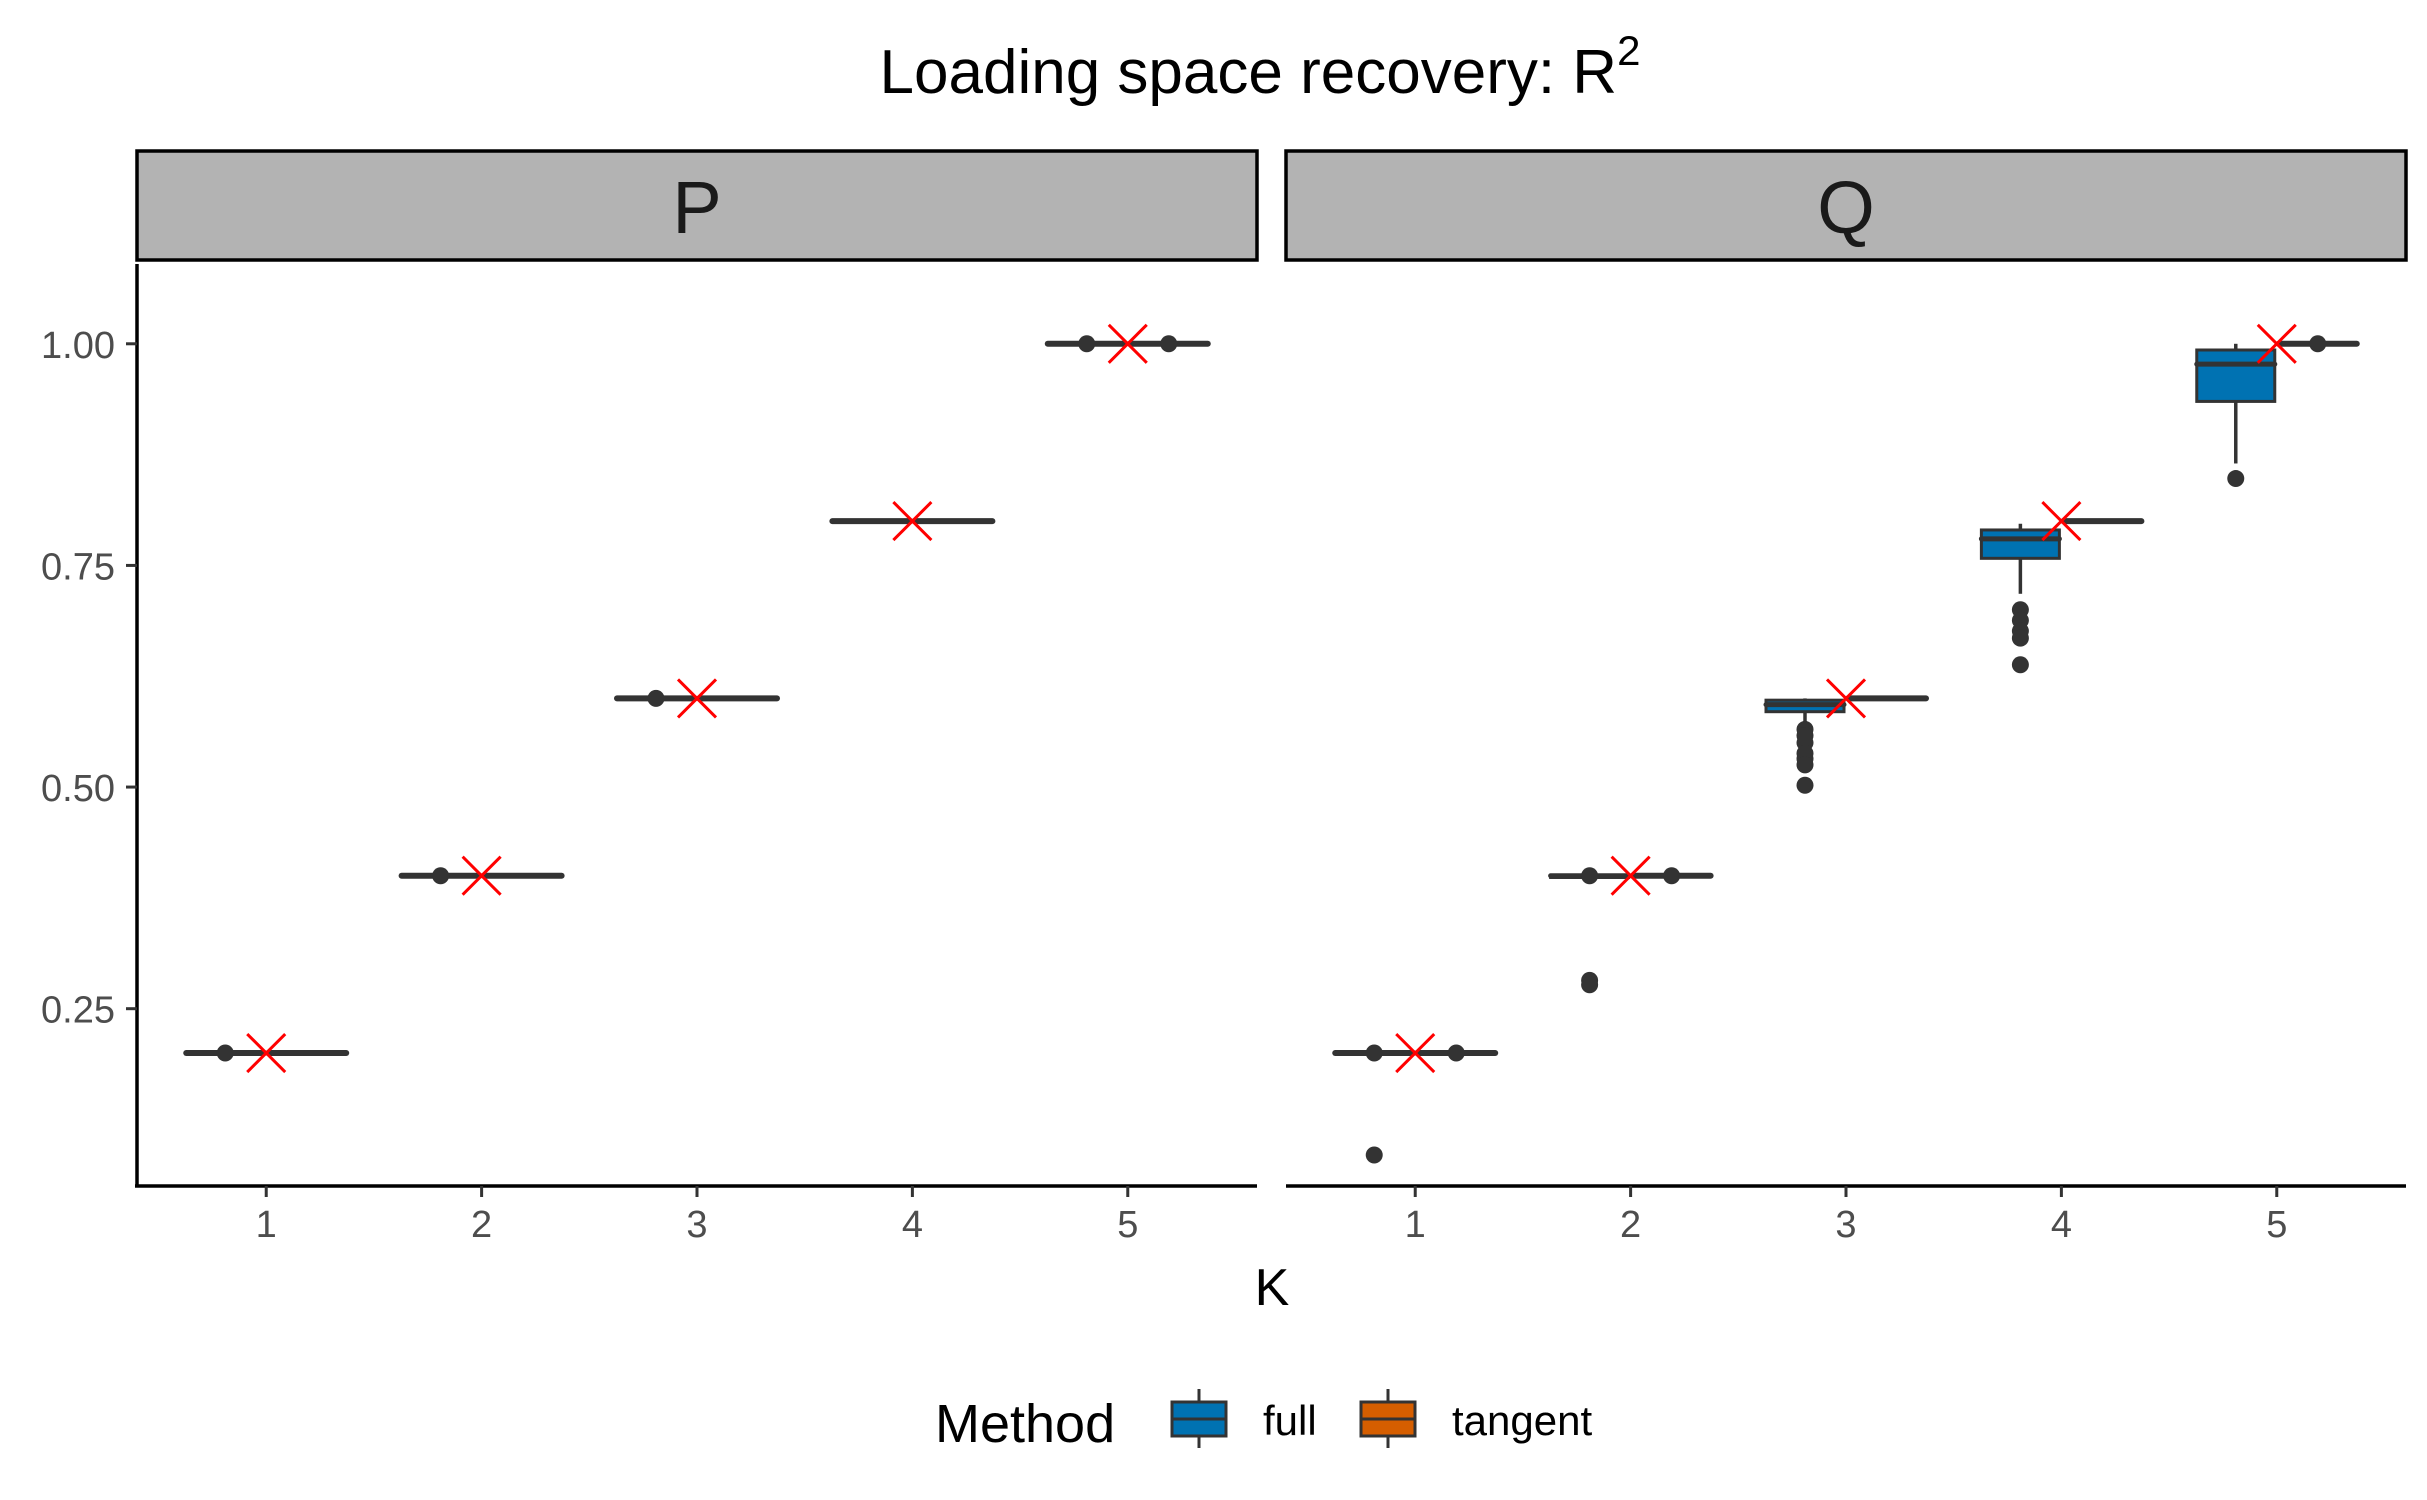 The height and width of the screenshot is (1500, 2427). I want to click on facet-label-p: P, so click(696, 207).